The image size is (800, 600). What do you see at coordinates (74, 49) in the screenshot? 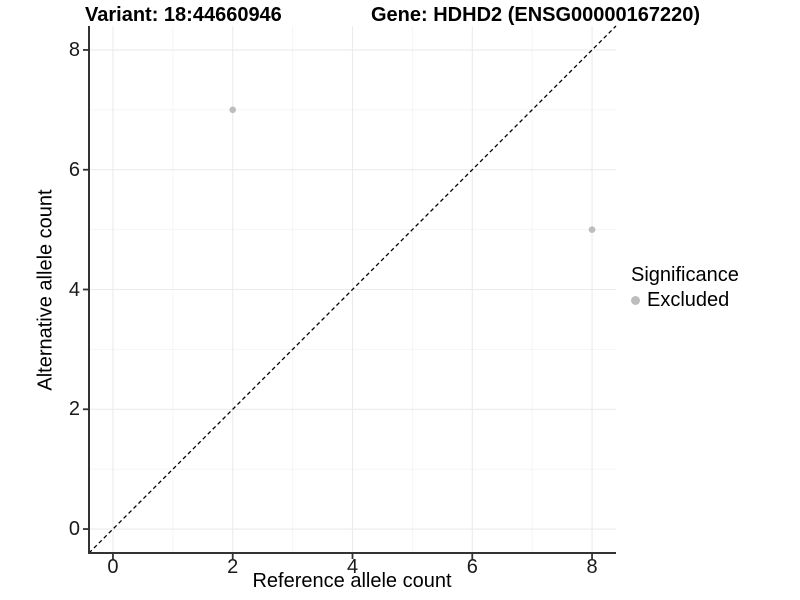
I see `y-tick-label: 8` at bounding box center [74, 49].